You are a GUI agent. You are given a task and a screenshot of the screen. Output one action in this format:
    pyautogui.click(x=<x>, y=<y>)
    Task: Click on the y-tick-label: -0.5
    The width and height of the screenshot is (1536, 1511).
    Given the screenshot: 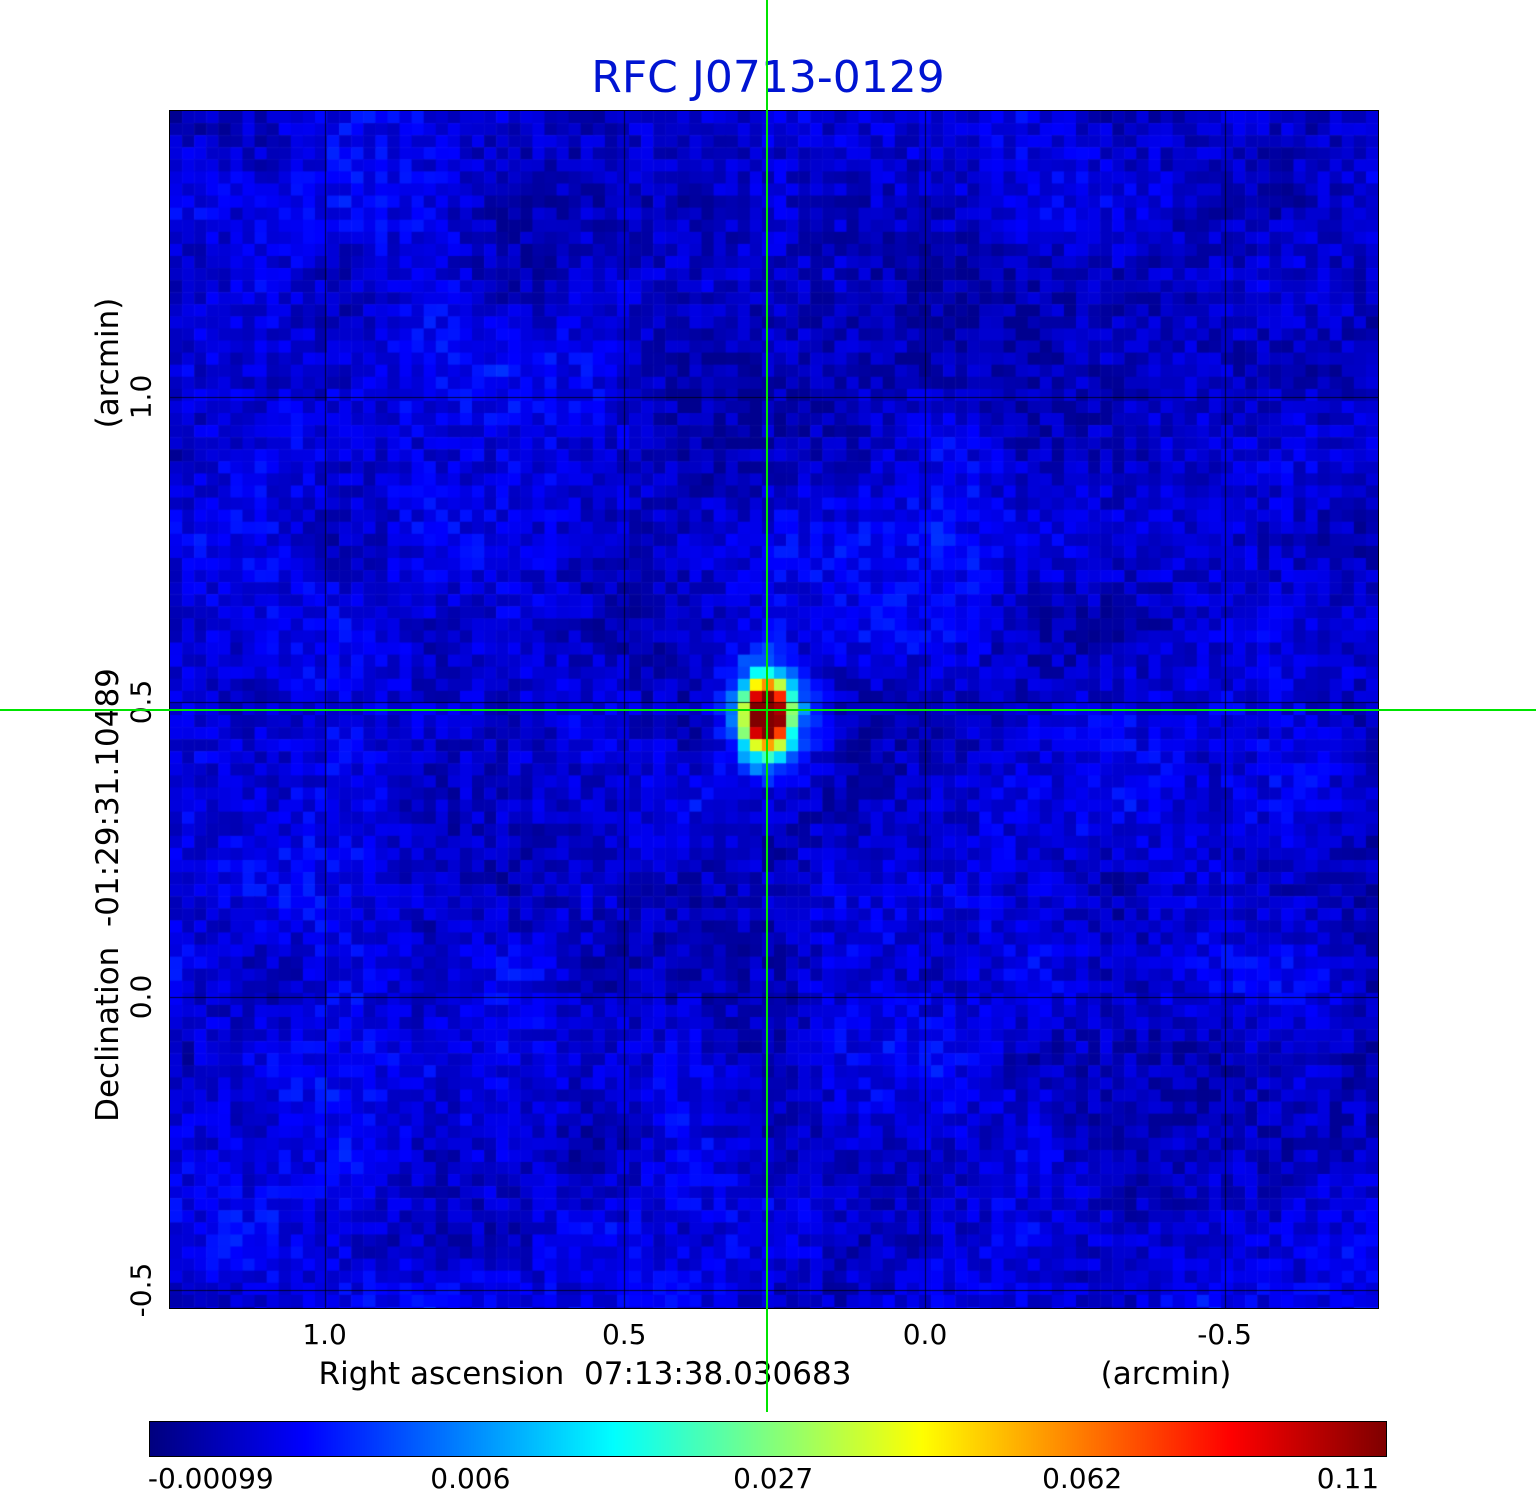 What is the action you would take?
    pyautogui.click(x=141, y=1290)
    